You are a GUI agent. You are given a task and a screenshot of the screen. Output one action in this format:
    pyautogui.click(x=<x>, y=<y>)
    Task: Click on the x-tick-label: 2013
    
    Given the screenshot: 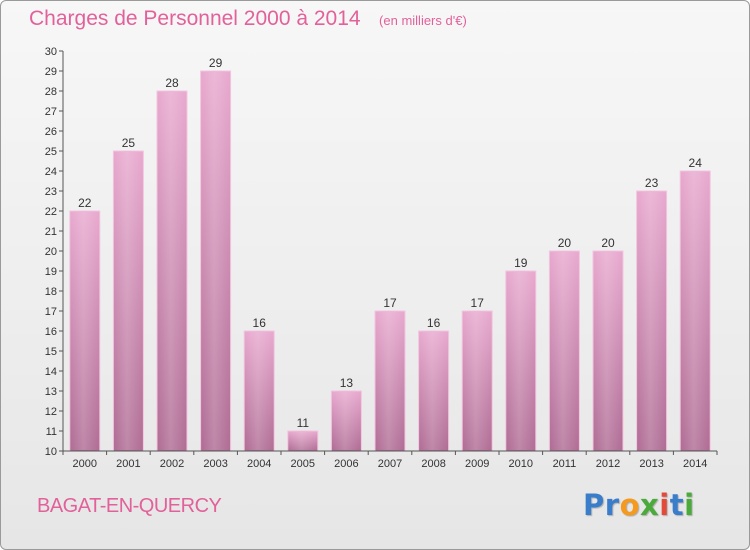 What is the action you would take?
    pyautogui.click(x=651, y=464)
    